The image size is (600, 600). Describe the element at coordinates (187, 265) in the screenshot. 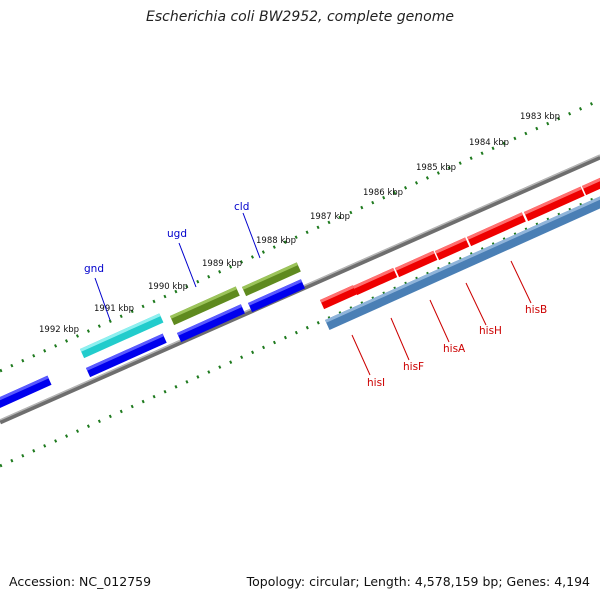

I see `ugd-leader` at that location.